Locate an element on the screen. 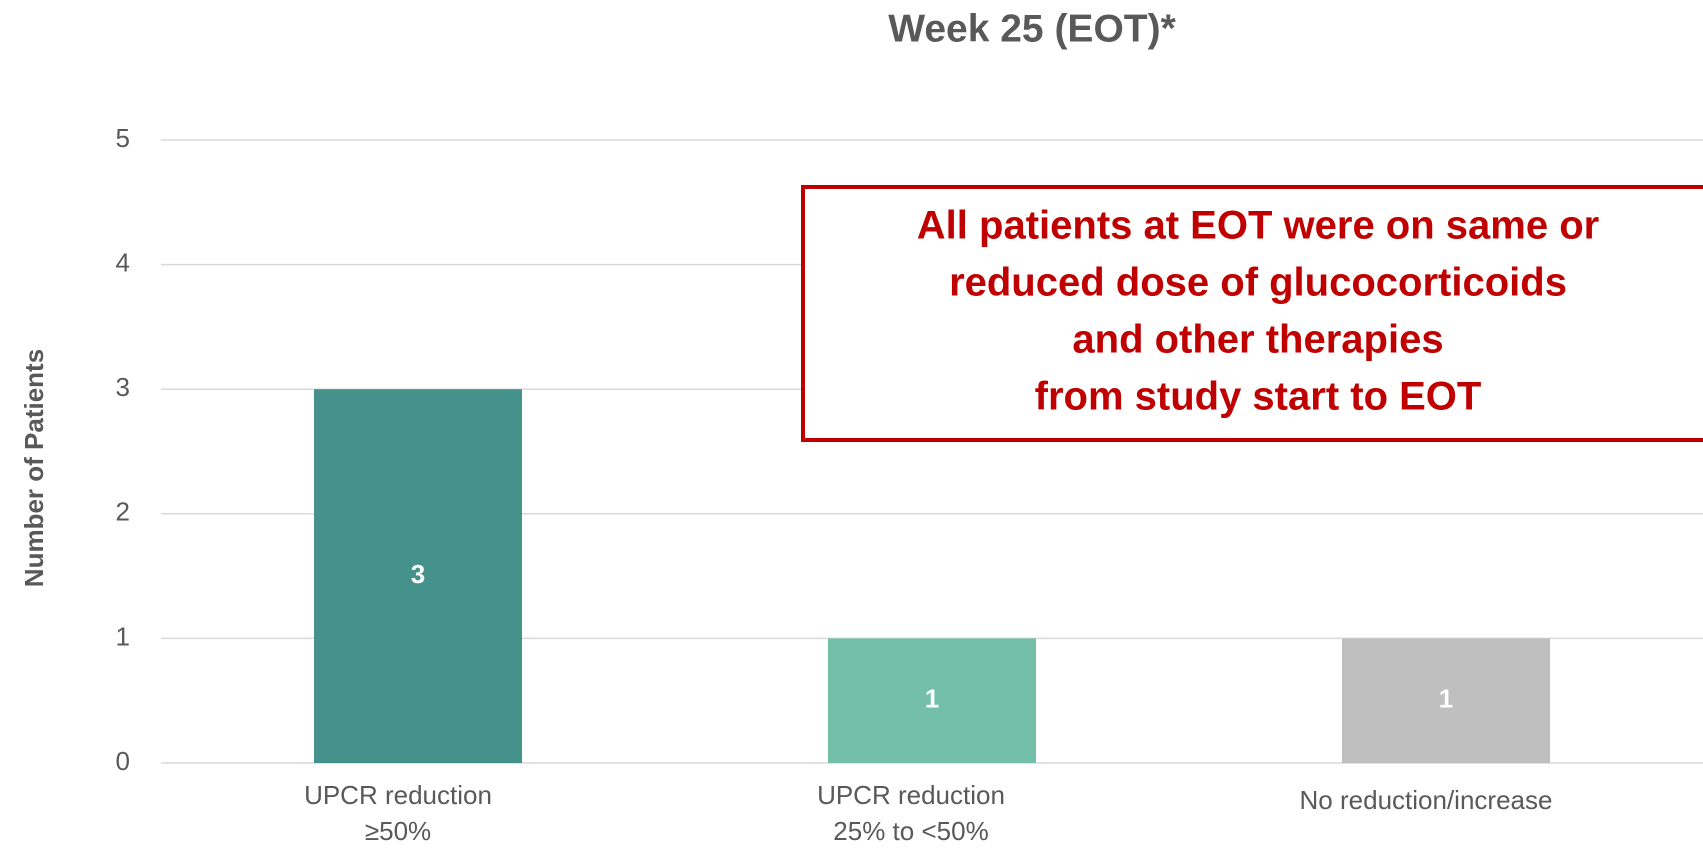 The image size is (1703, 850). y-tick-label: 0 is located at coordinates (123, 761).